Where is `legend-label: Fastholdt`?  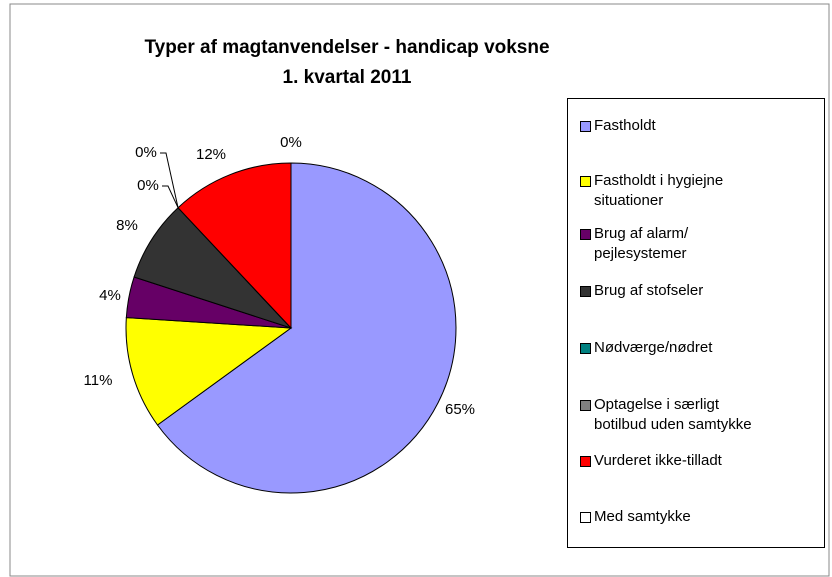 legend-label: Fastholdt is located at coordinates (625, 125).